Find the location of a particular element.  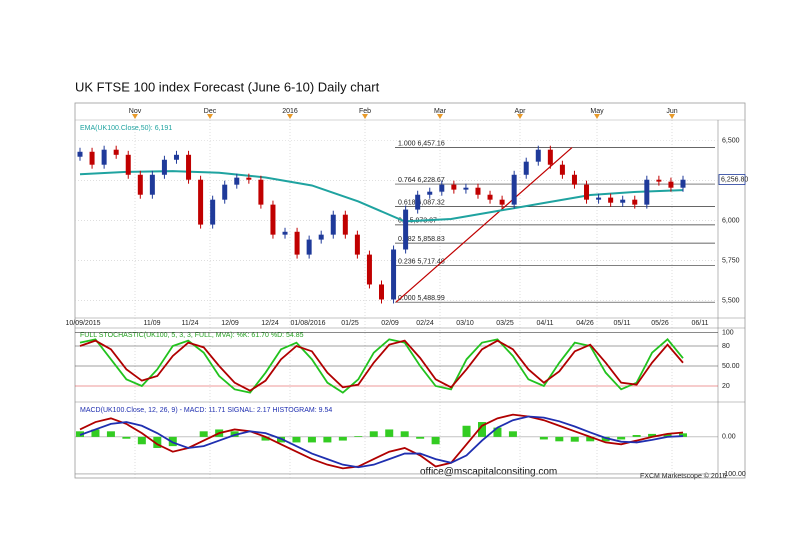

y-tick-label: 50.00 is located at coordinates (731, 366).